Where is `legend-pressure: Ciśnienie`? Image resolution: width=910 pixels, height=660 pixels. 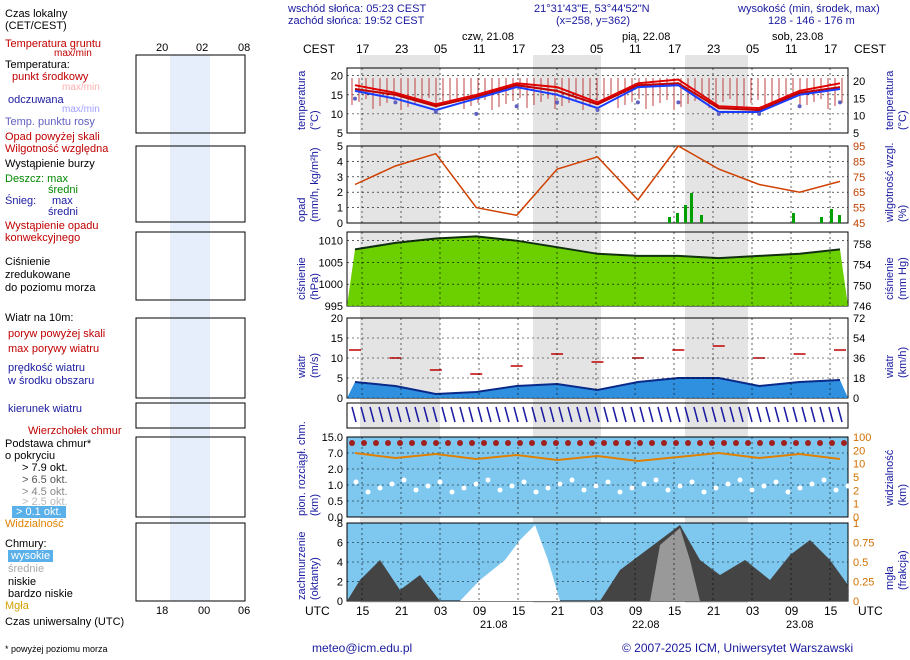 legend-pressure: Ciśnienie is located at coordinates (28, 262).